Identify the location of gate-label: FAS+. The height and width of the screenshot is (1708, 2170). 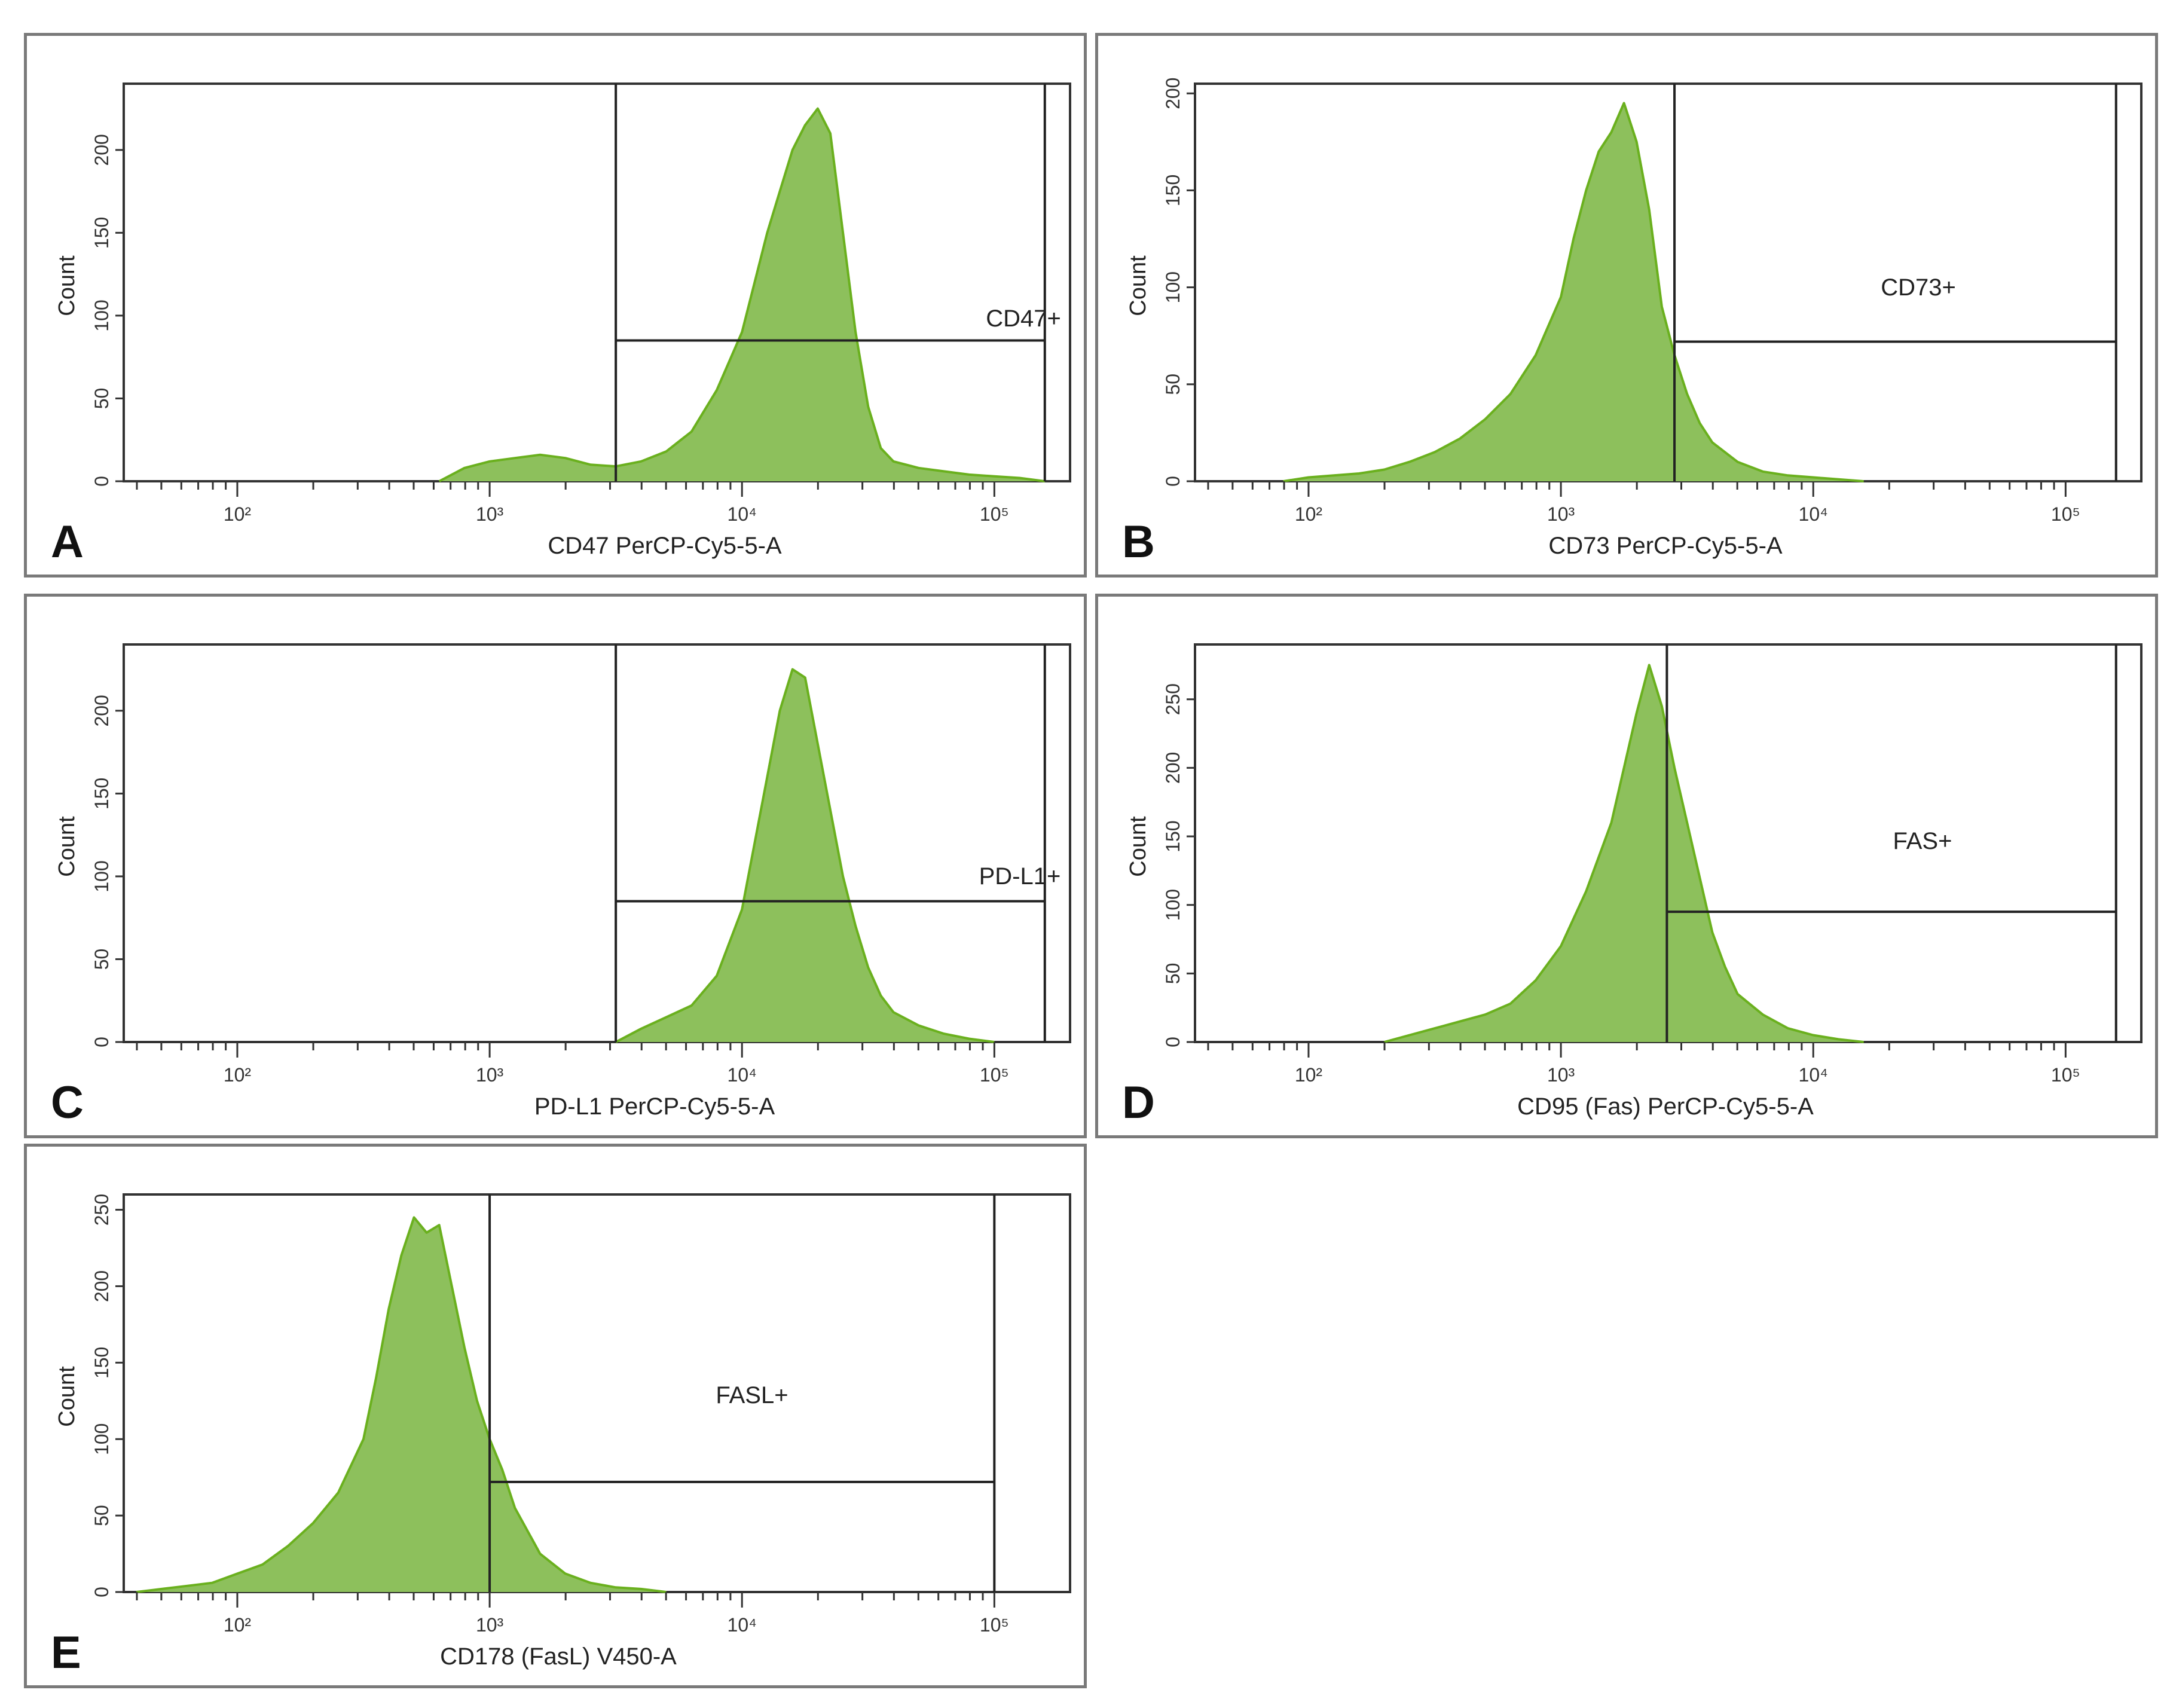
(1922, 841).